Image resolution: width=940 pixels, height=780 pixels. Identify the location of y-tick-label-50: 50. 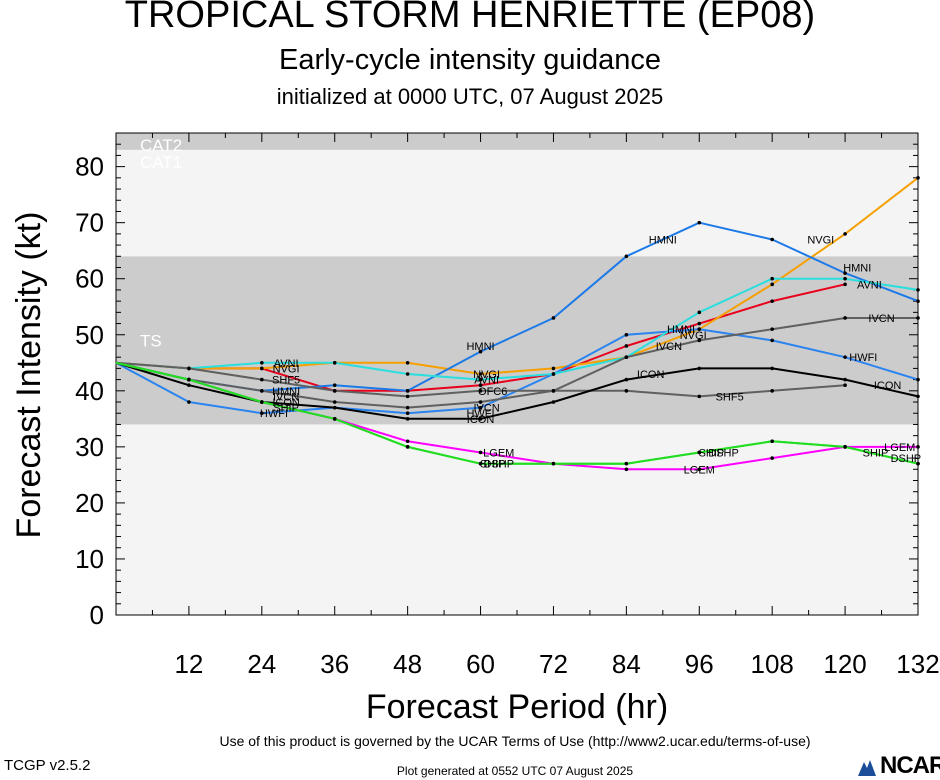
(89, 335).